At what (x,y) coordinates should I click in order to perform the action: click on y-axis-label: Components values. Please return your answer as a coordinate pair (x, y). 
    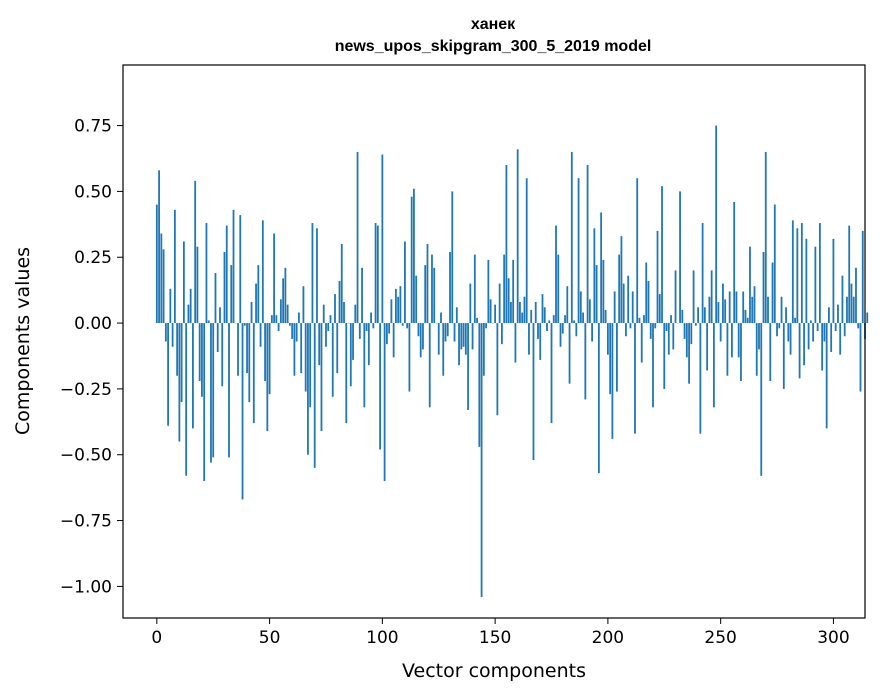
    Looking at the image, I should click on (23, 341).